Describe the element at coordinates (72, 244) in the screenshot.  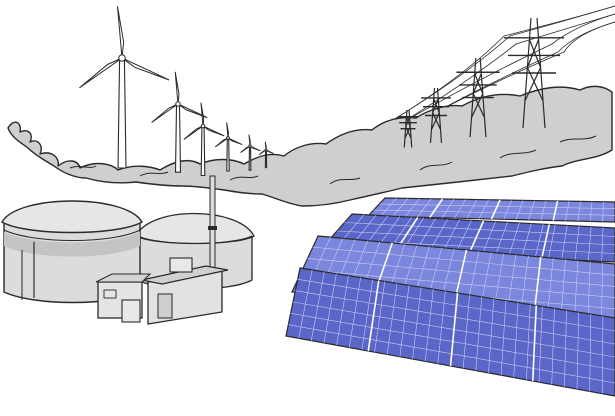
I see `biogas-tank-front-shade` at that location.